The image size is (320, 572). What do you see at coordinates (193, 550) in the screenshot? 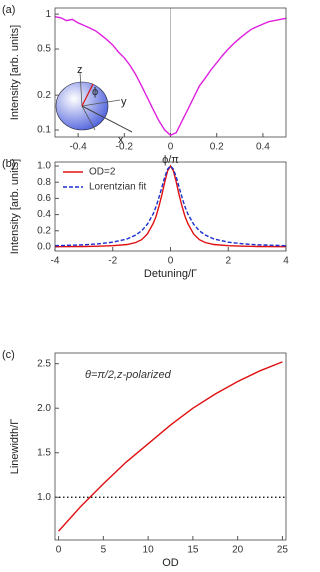
I see `x-tick-label: 15` at bounding box center [193, 550].